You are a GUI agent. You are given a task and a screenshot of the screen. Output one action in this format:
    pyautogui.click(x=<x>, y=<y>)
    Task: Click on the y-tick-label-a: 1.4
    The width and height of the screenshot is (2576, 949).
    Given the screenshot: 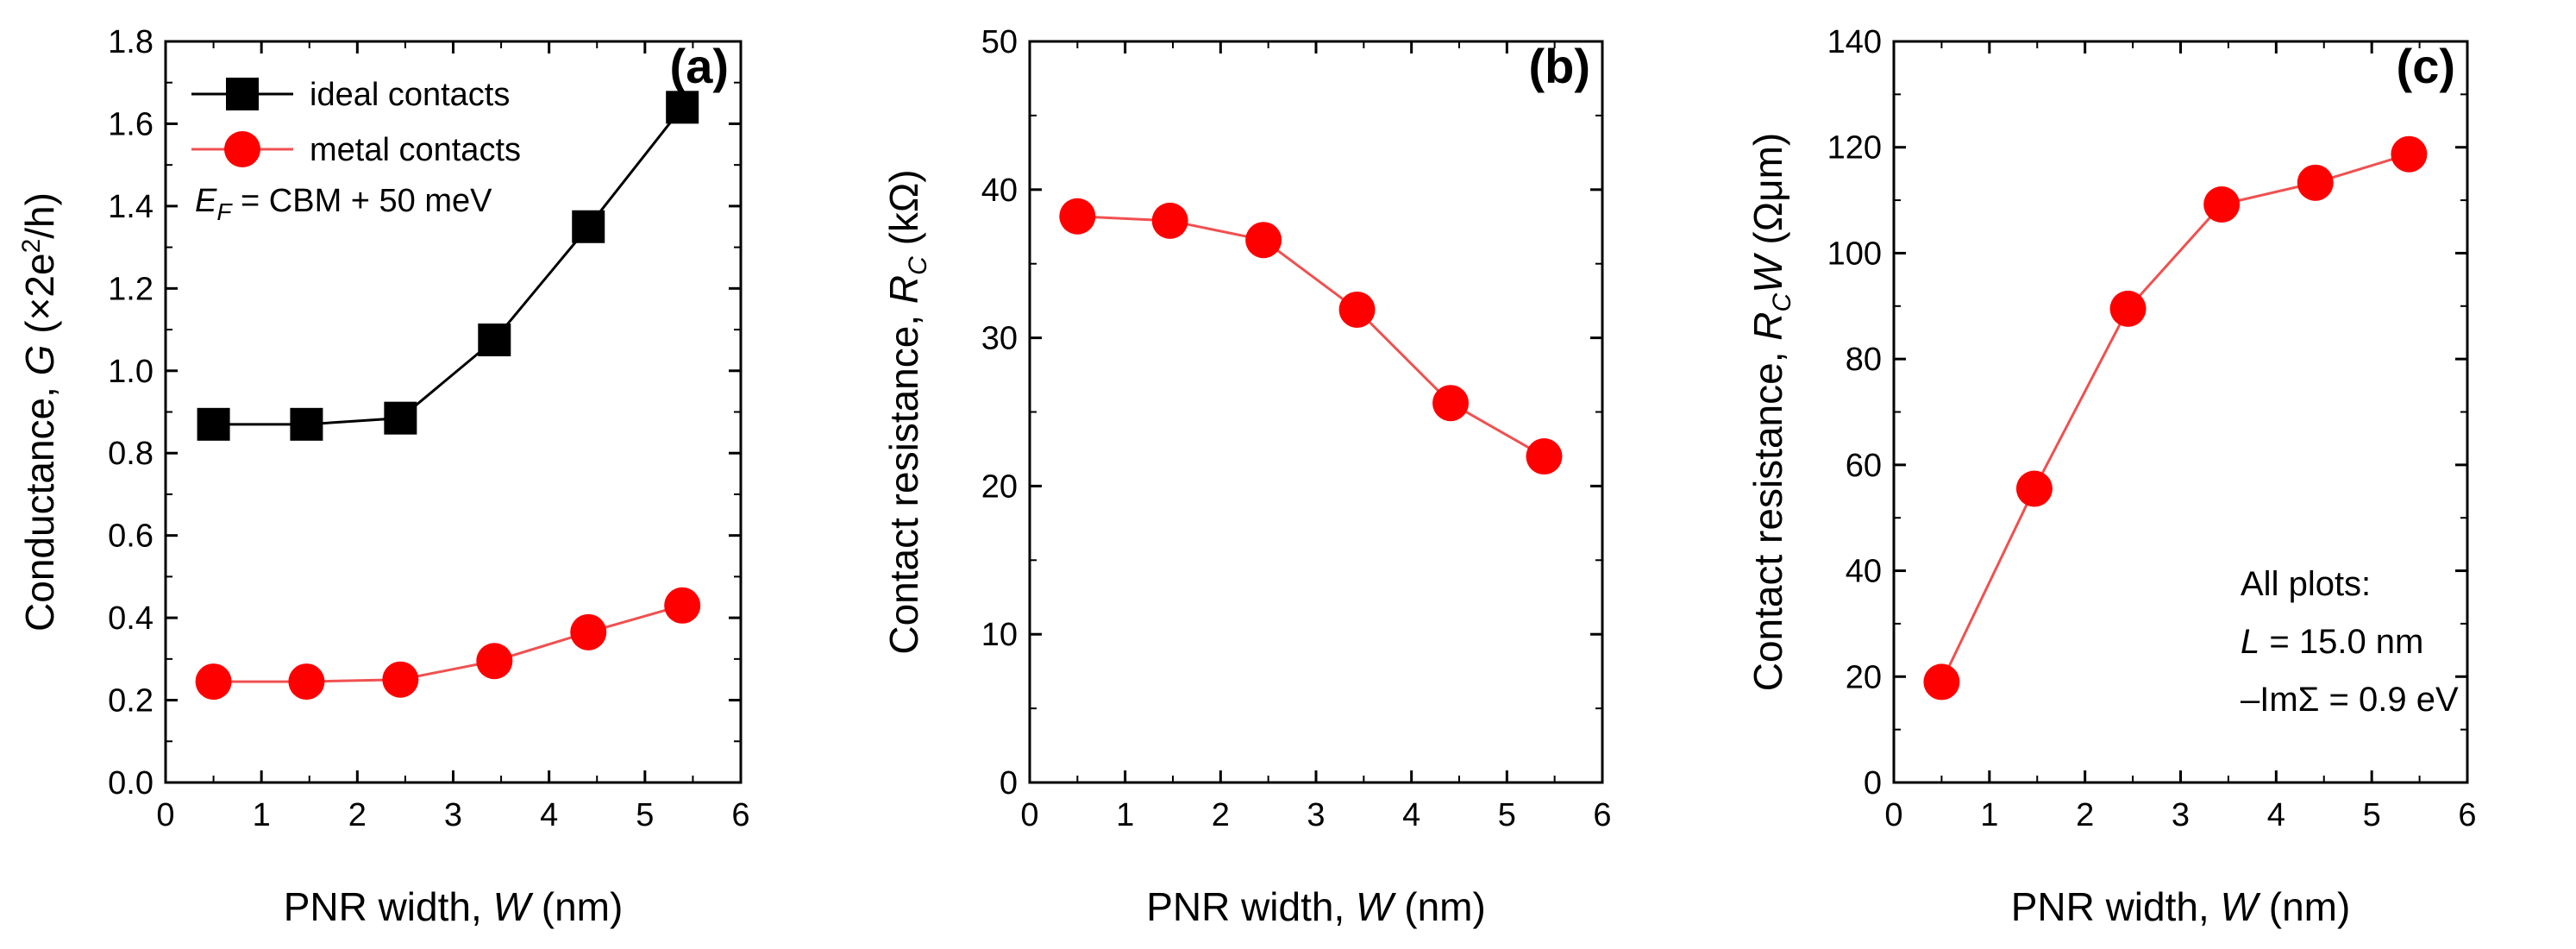 What is the action you would take?
    pyautogui.click(x=131, y=207)
    